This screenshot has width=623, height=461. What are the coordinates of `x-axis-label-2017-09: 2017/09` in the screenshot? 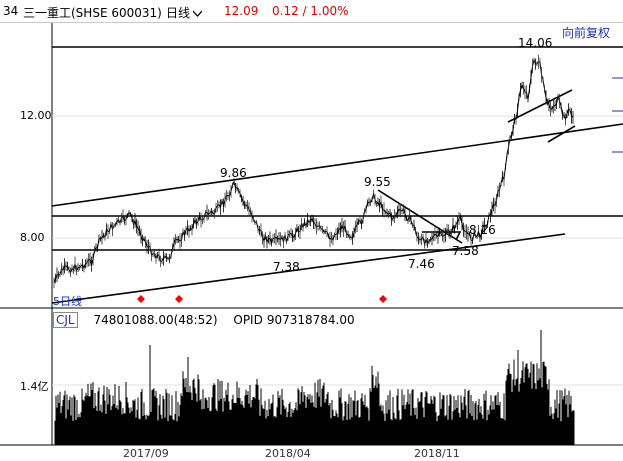 It's located at (146, 453).